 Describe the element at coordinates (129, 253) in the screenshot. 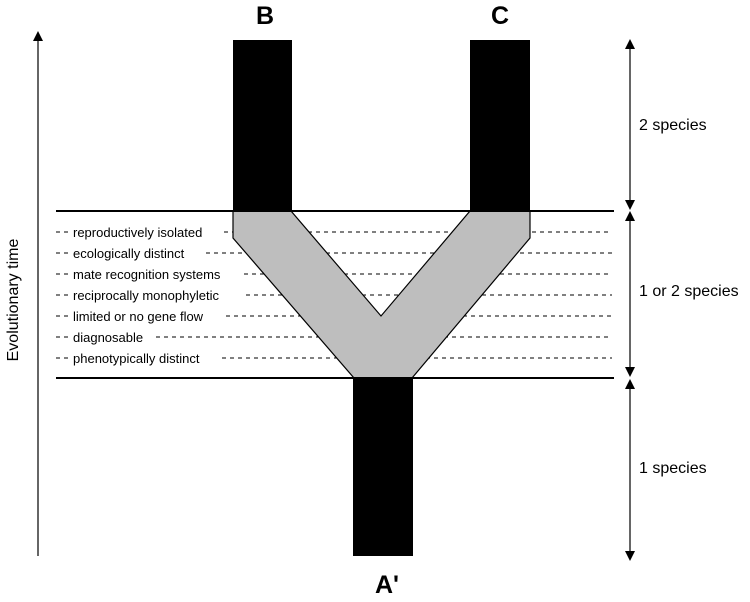

I see `criterion-label: ecologically distinct` at that location.